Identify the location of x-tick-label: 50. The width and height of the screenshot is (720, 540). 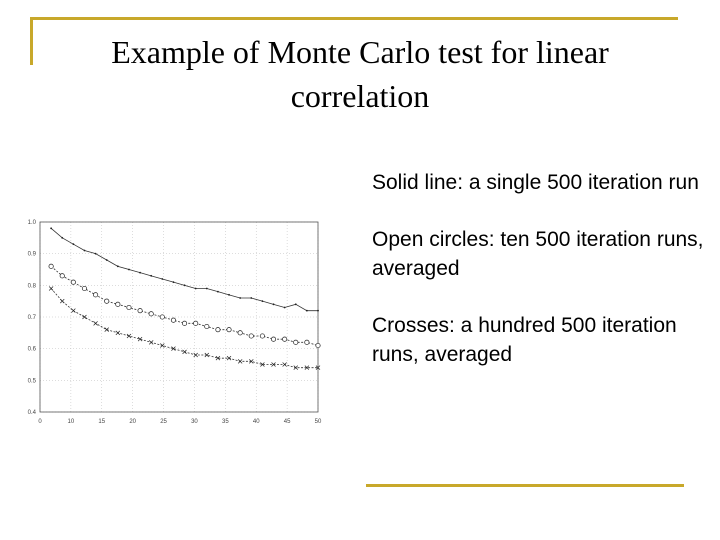
(318, 422).